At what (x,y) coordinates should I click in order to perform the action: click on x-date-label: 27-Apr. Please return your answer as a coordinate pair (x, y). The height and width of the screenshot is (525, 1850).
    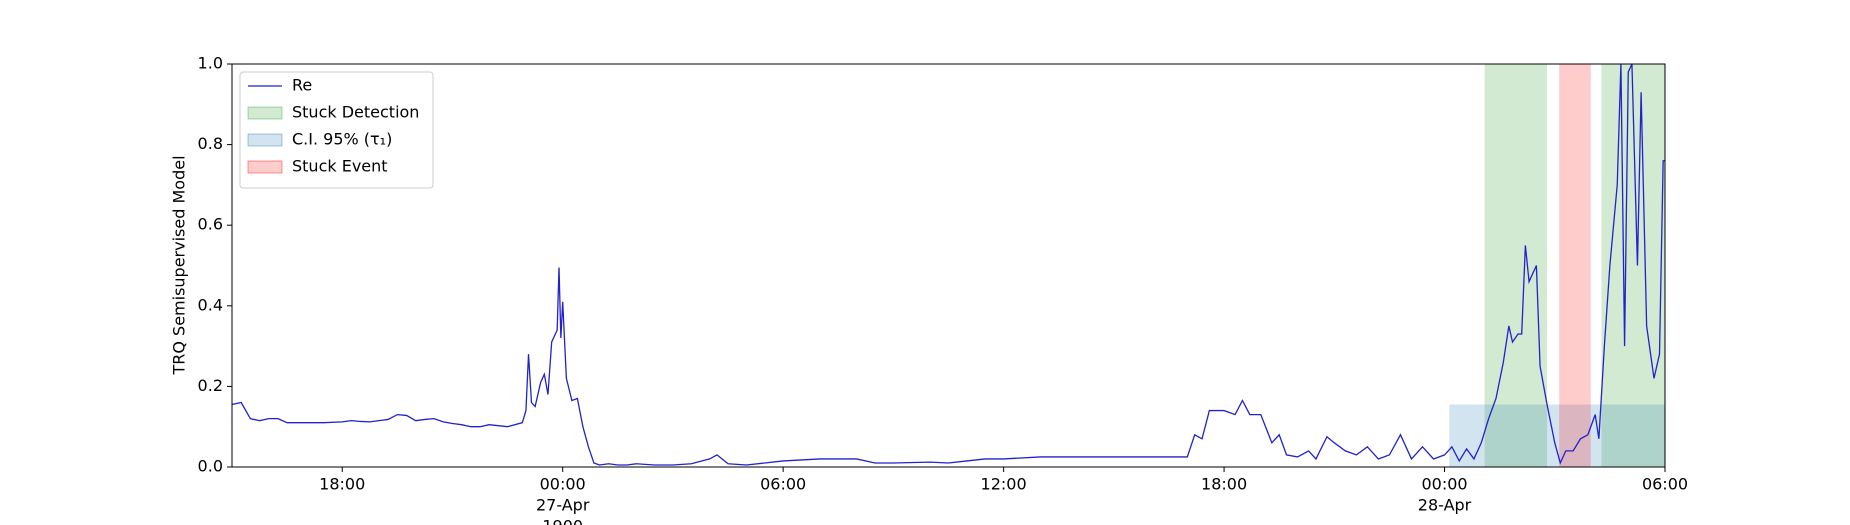
    Looking at the image, I should click on (563, 505).